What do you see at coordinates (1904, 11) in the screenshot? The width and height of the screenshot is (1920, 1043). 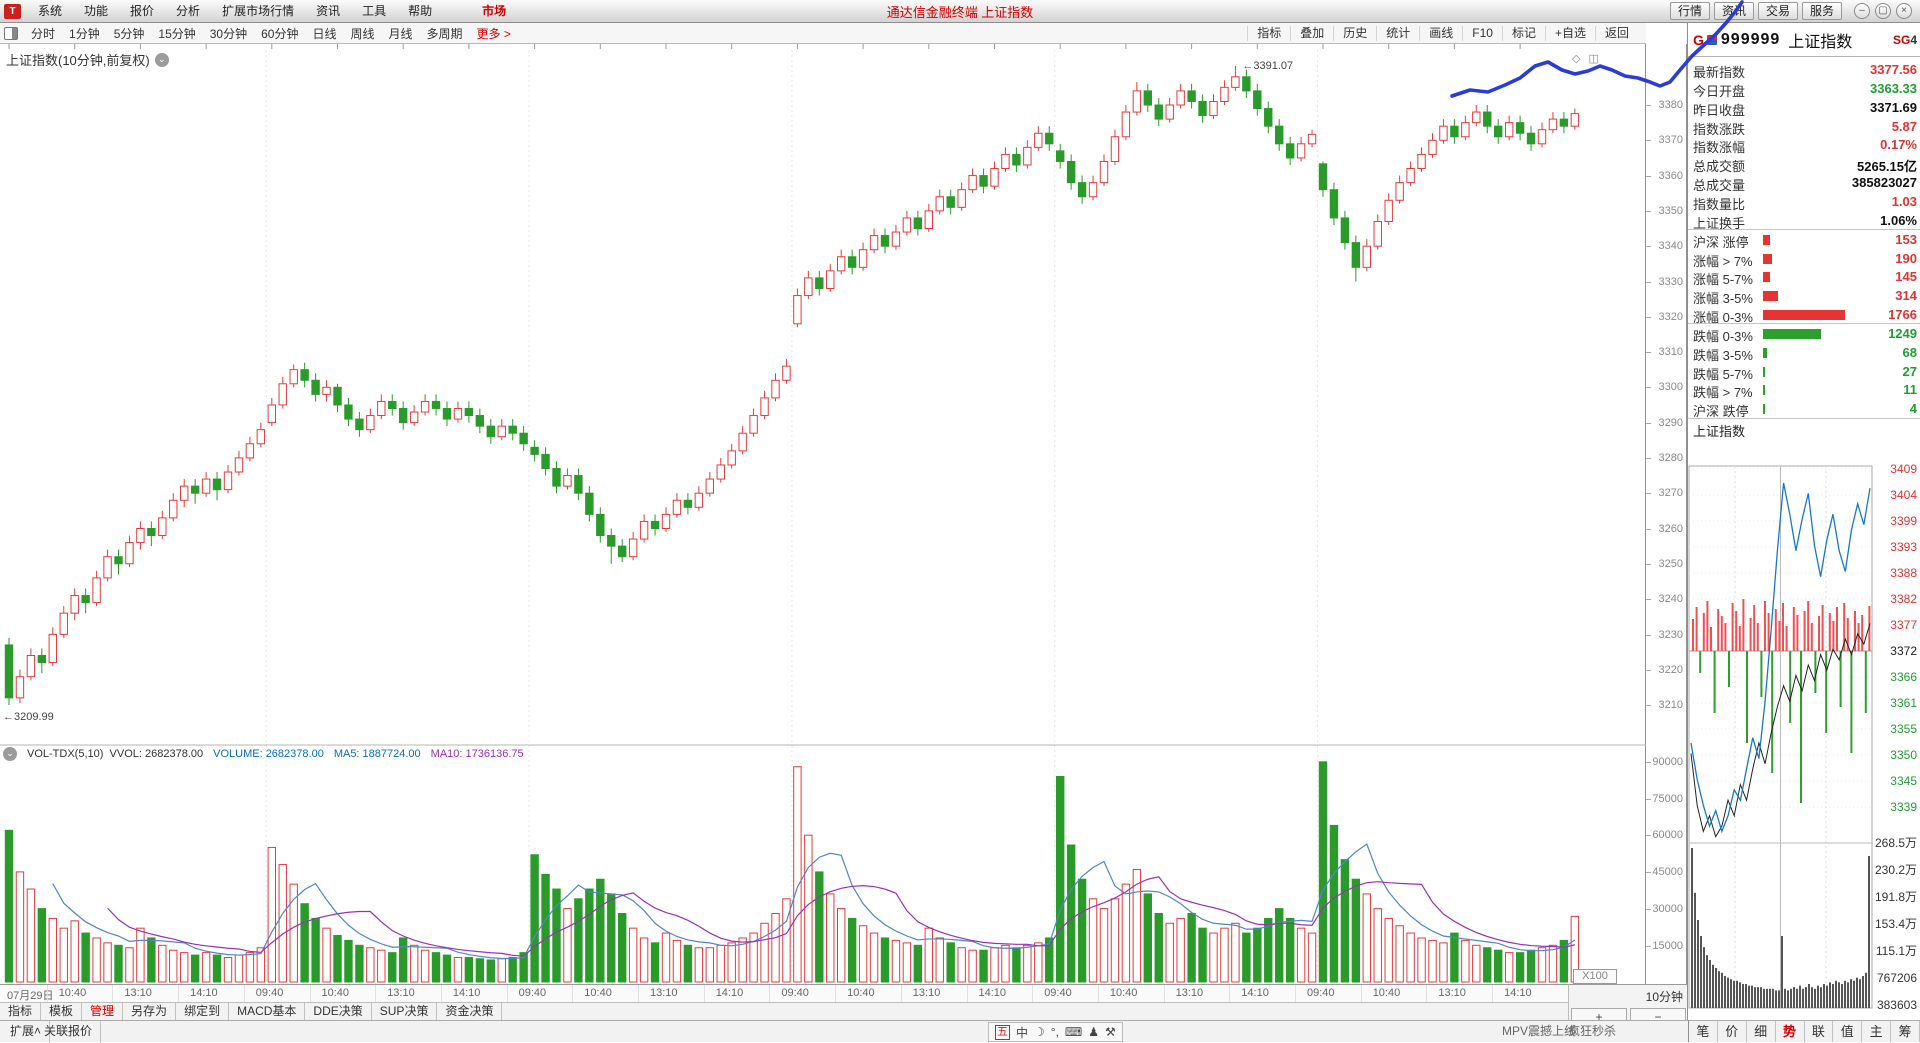 I see `close-button: ×` at bounding box center [1904, 11].